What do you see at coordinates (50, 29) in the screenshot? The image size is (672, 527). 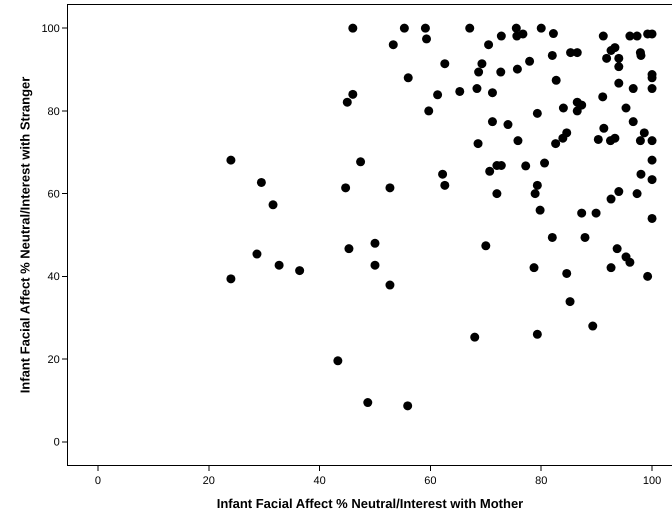 I see `y-tick-label: 100` at bounding box center [50, 29].